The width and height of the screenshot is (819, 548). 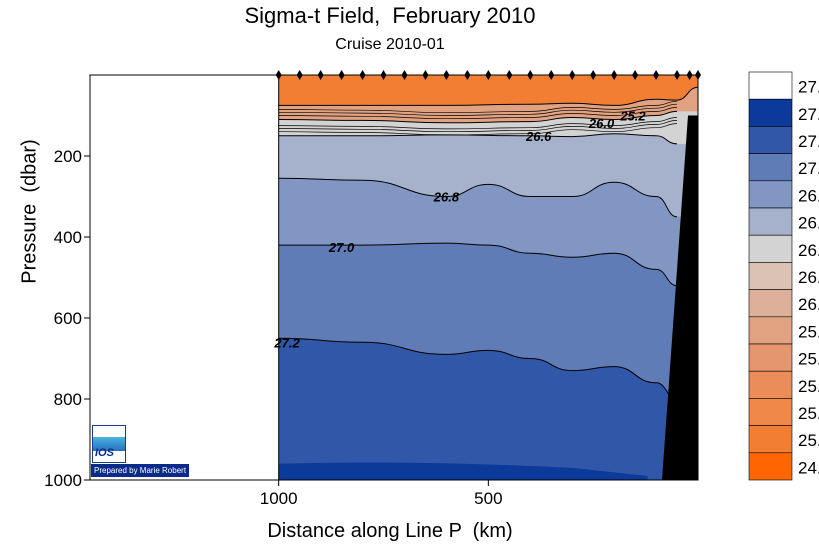 What do you see at coordinates (808, 277) in the screenshot?
I see `legend-label: 26.2` at bounding box center [808, 277].